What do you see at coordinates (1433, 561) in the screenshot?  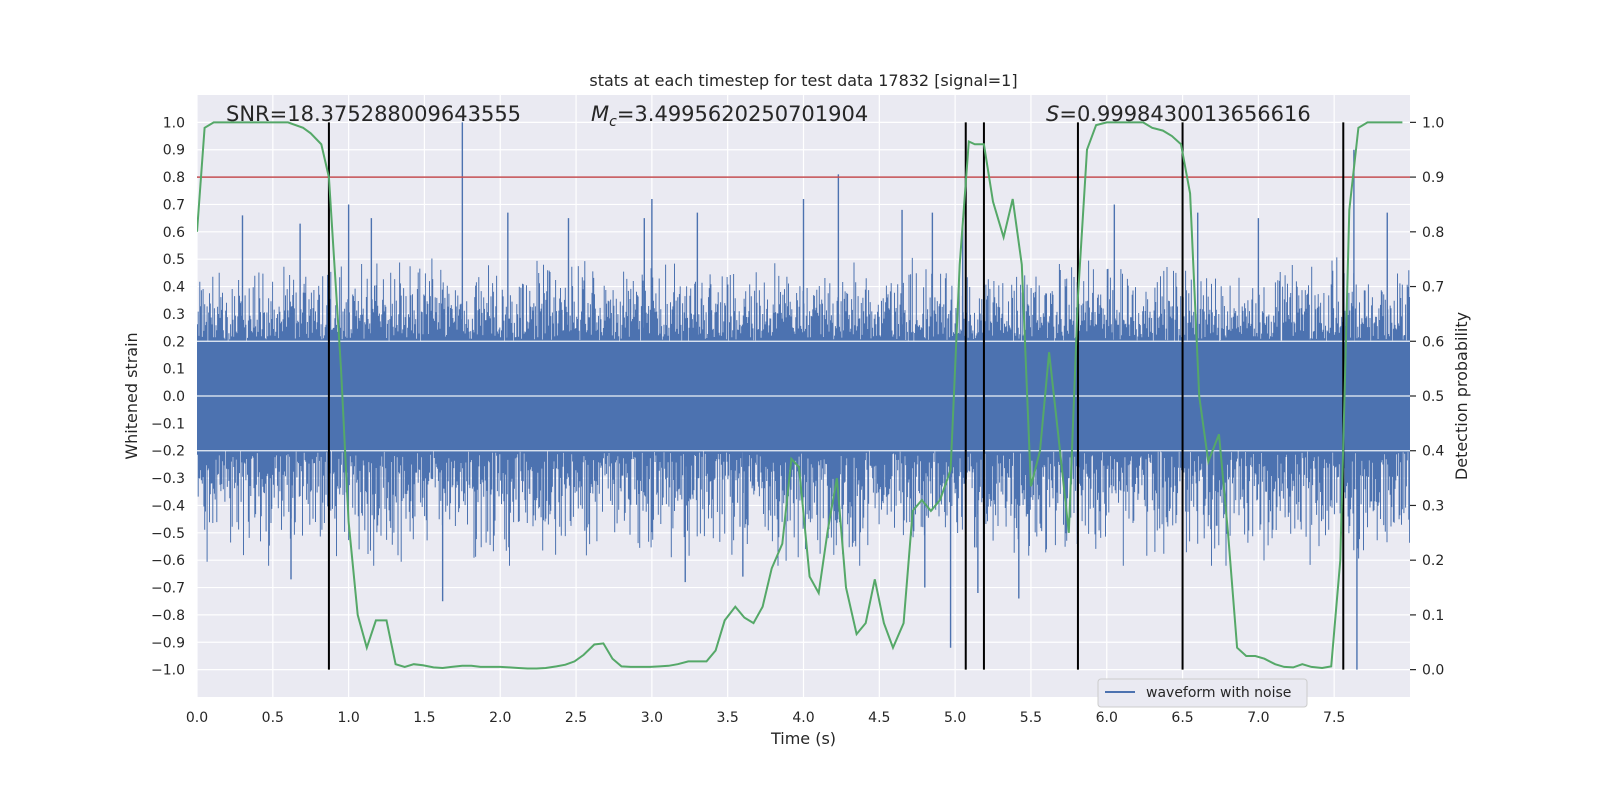 I see `y-right-tick-label: 0.2` at bounding box center [1433, 561].